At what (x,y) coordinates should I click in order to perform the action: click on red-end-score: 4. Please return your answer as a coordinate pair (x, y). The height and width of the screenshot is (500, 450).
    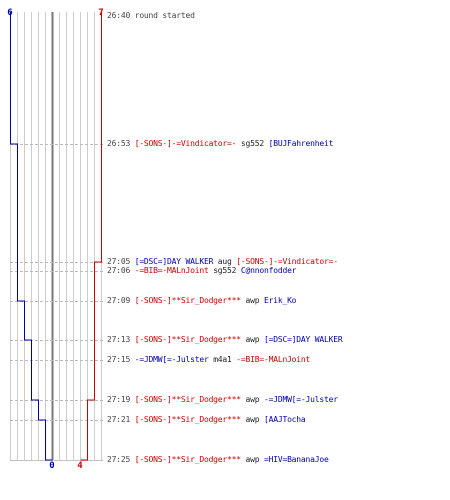
    Looking at the image, I should click on (80, 466).